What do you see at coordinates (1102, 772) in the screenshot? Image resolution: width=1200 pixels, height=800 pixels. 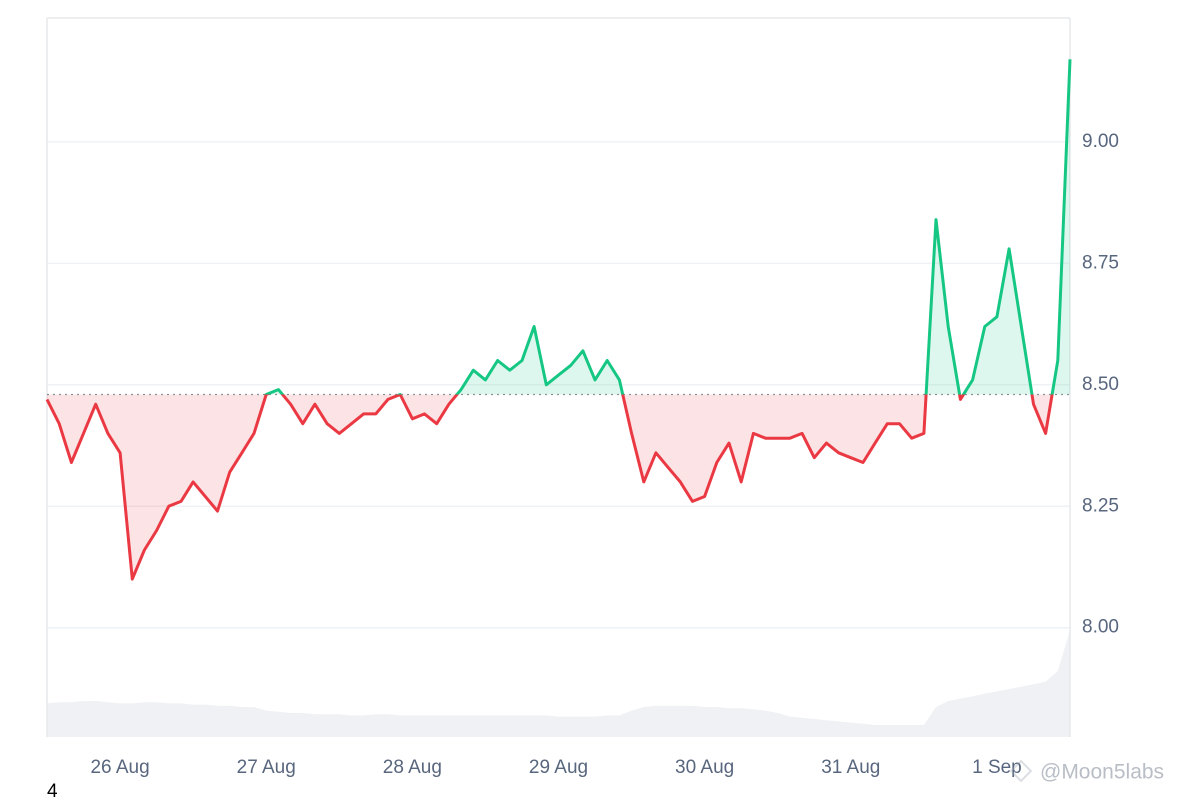 I see `watermark: @Moon5labs` at bounding box center [1102, 772].